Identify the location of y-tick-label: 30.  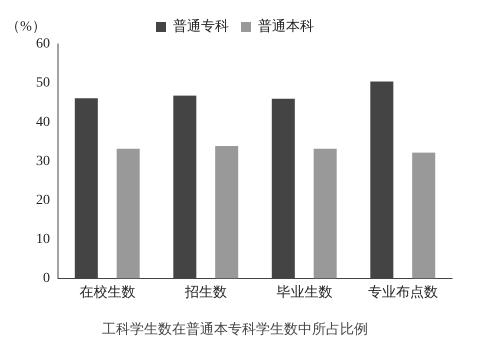
(43, 161).